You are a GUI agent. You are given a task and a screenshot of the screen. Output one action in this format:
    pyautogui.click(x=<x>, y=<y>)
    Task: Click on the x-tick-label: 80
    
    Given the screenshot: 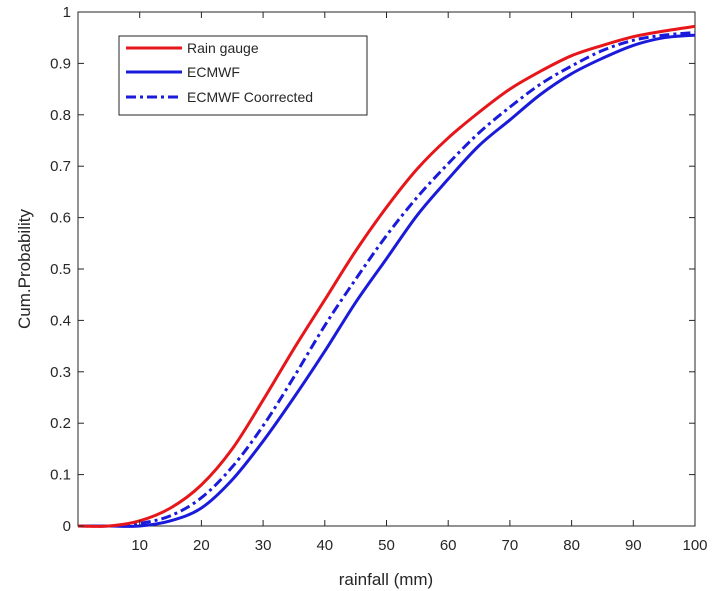 What is the action you would take?
    pyautogui.click(x=571, y=545)
    